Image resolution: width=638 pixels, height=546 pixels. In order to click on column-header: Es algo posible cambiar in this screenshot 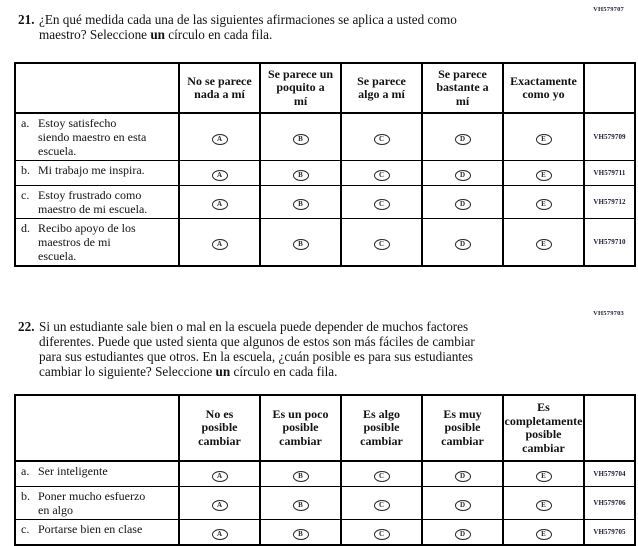, I will do `click(381, 428)`.